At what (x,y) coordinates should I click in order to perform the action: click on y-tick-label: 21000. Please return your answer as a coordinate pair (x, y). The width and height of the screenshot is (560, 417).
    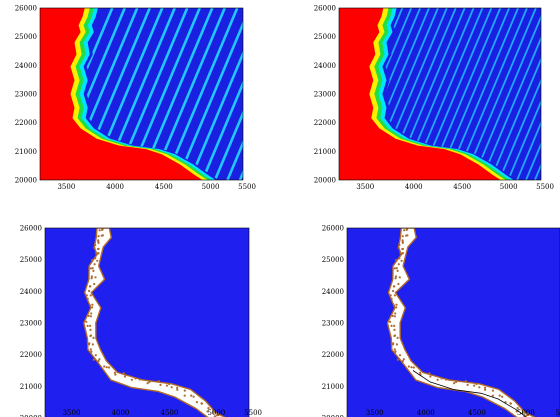
    Looking at the image, I should click on (325, 152).